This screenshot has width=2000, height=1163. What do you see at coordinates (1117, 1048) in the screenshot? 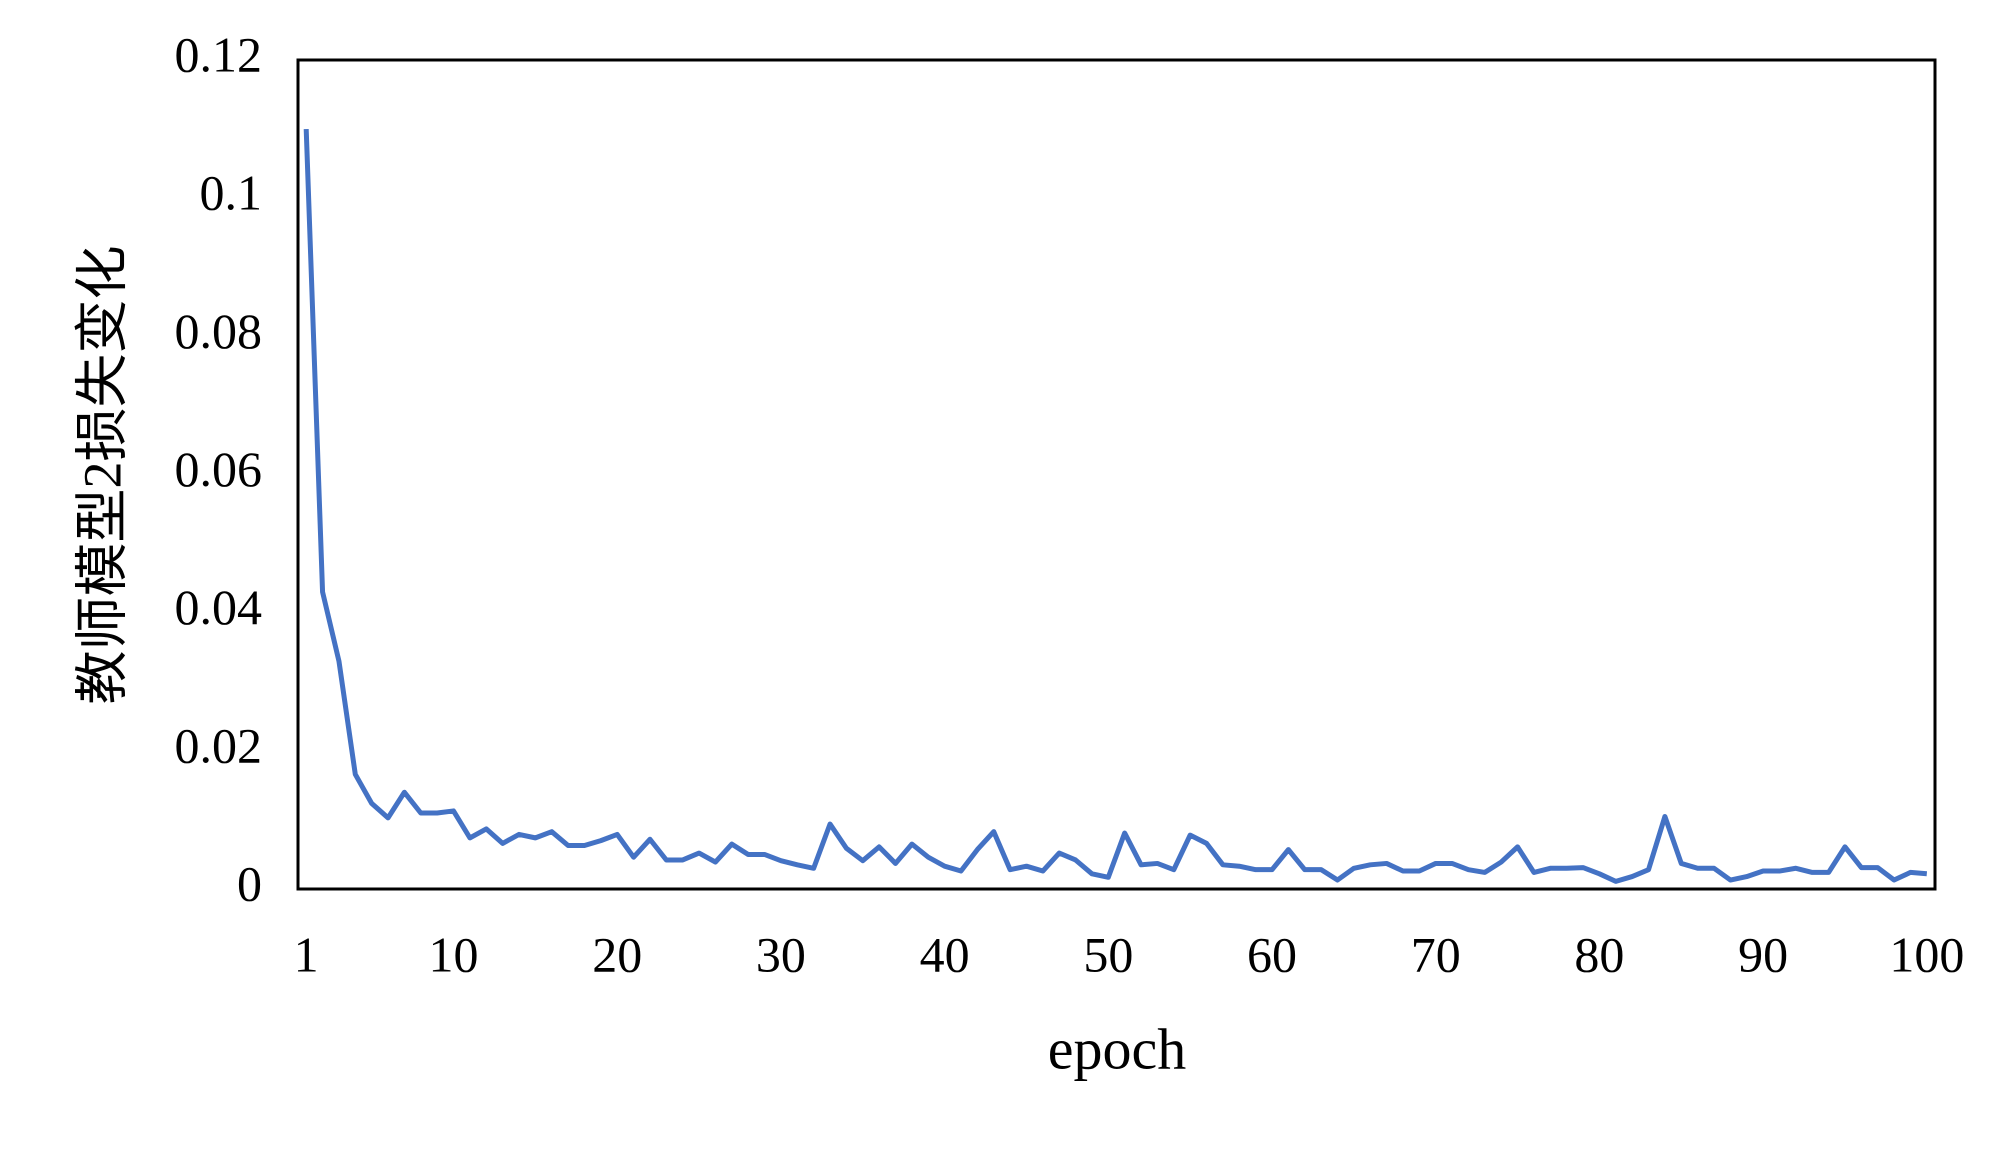
I see `x-axis-label: epoch` at bounding box center [1117, 1048].